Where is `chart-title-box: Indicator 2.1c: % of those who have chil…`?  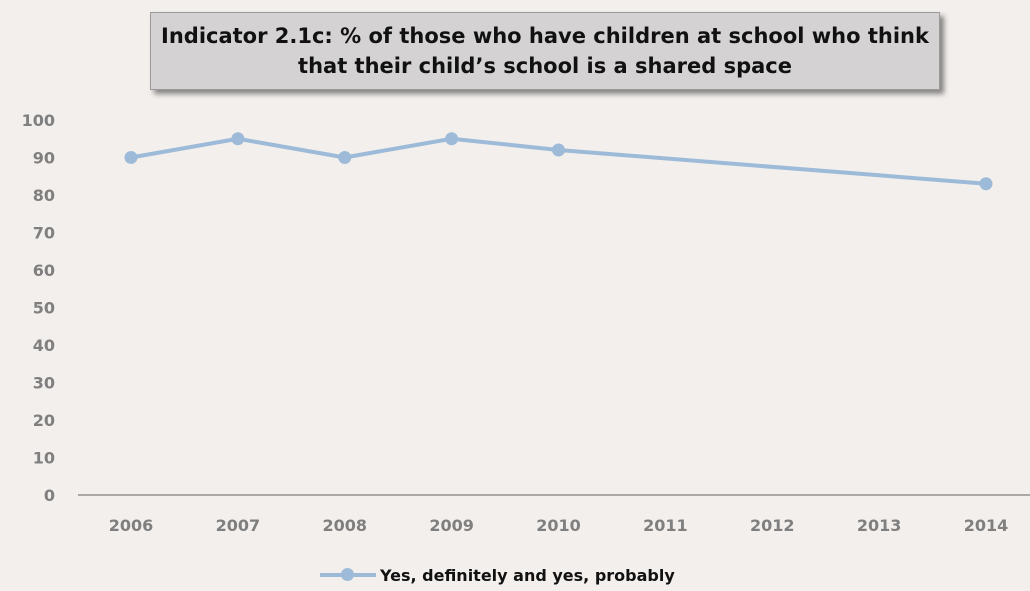 chart-title-box: Indicator 2.1c: % of those who have chil… is located at coordinates (545, 51).